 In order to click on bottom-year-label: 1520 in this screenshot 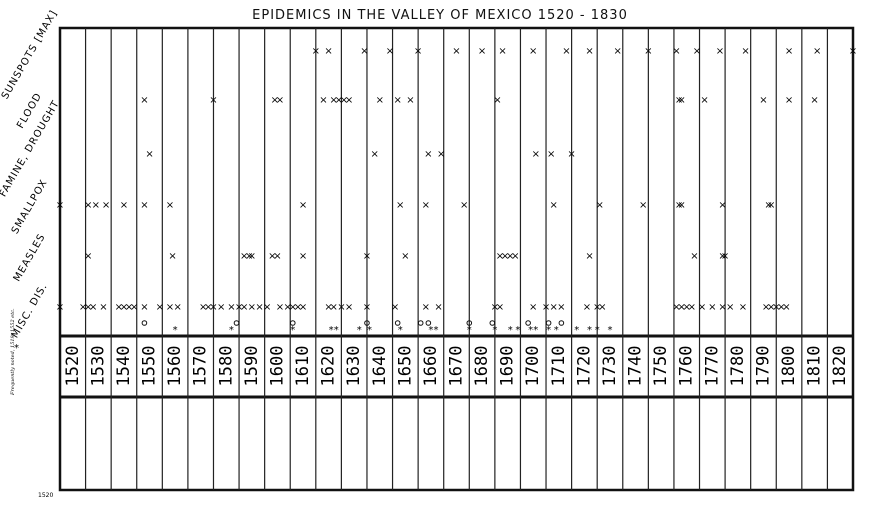, I will do `click(45, 495)`.